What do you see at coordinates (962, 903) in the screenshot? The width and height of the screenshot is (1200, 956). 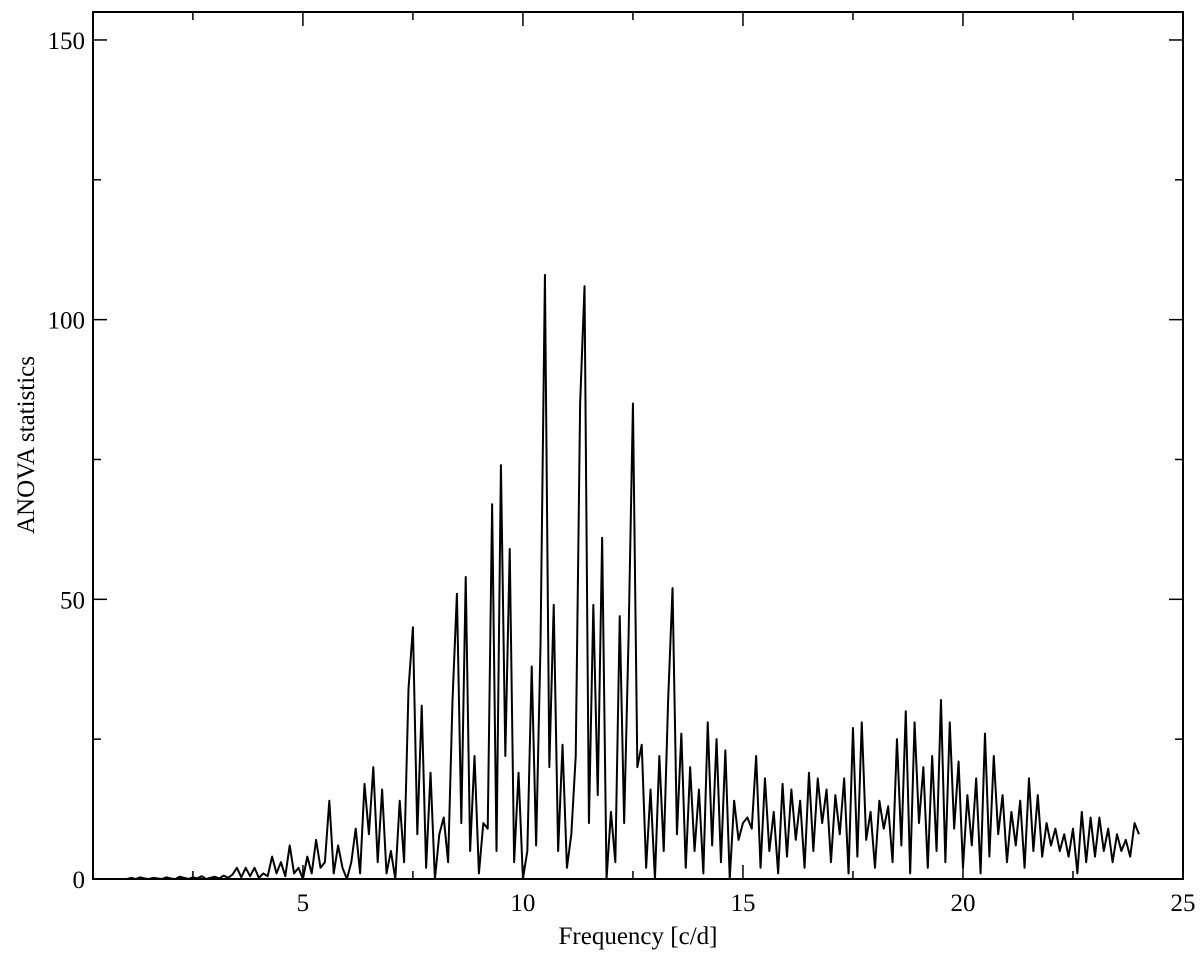 I see `x-tick-label: 20` at bounding box center [962, 903].